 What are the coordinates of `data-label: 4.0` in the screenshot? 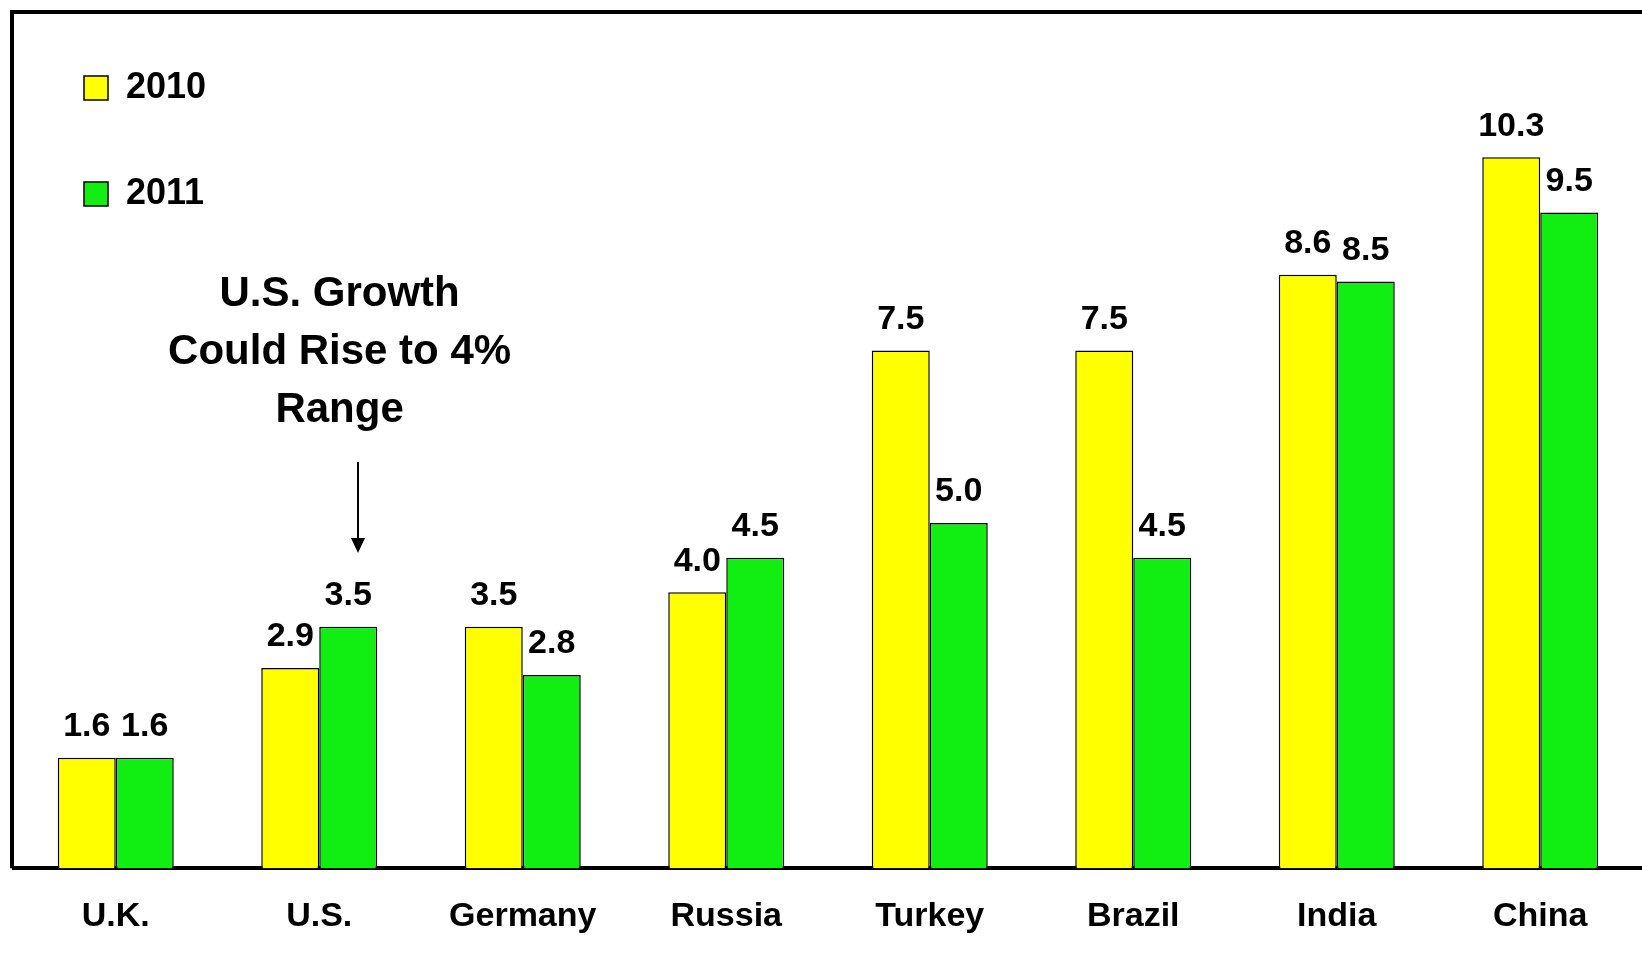 It's located at (697, 558).